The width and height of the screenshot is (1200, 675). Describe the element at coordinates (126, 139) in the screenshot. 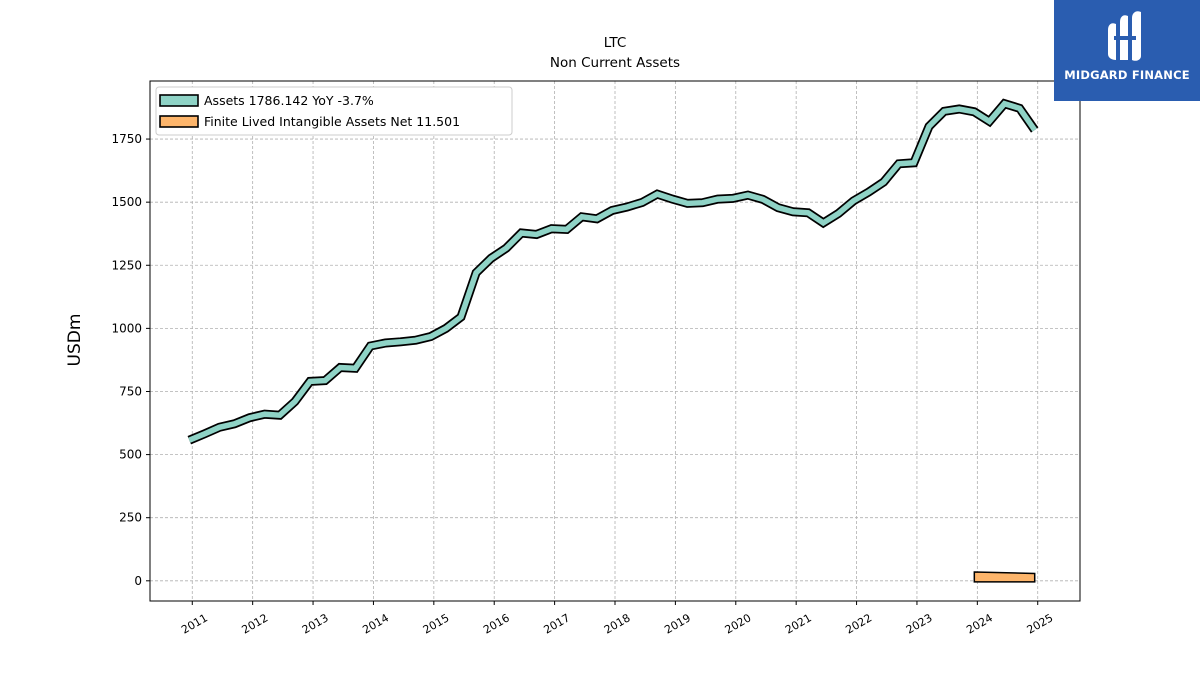

I see `y-tick-label: 1750` at that location.